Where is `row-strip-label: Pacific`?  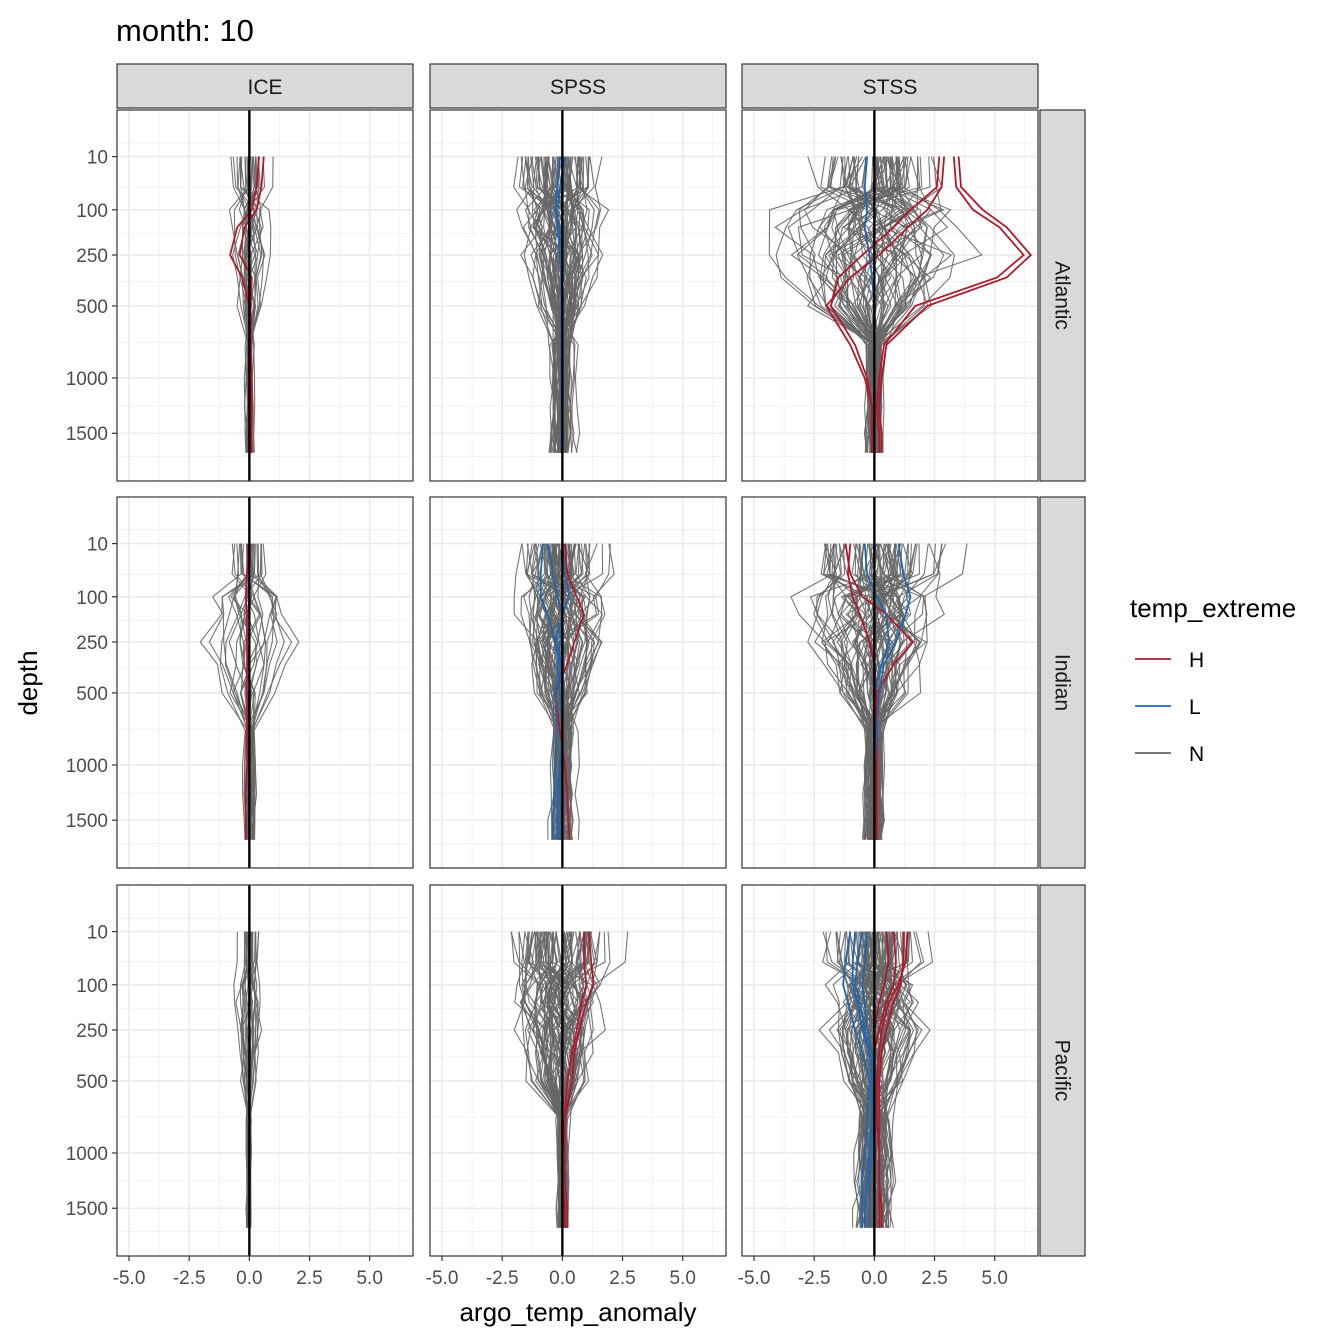
row-strip-label: Pacific is located at coordinates (1062, 1071).